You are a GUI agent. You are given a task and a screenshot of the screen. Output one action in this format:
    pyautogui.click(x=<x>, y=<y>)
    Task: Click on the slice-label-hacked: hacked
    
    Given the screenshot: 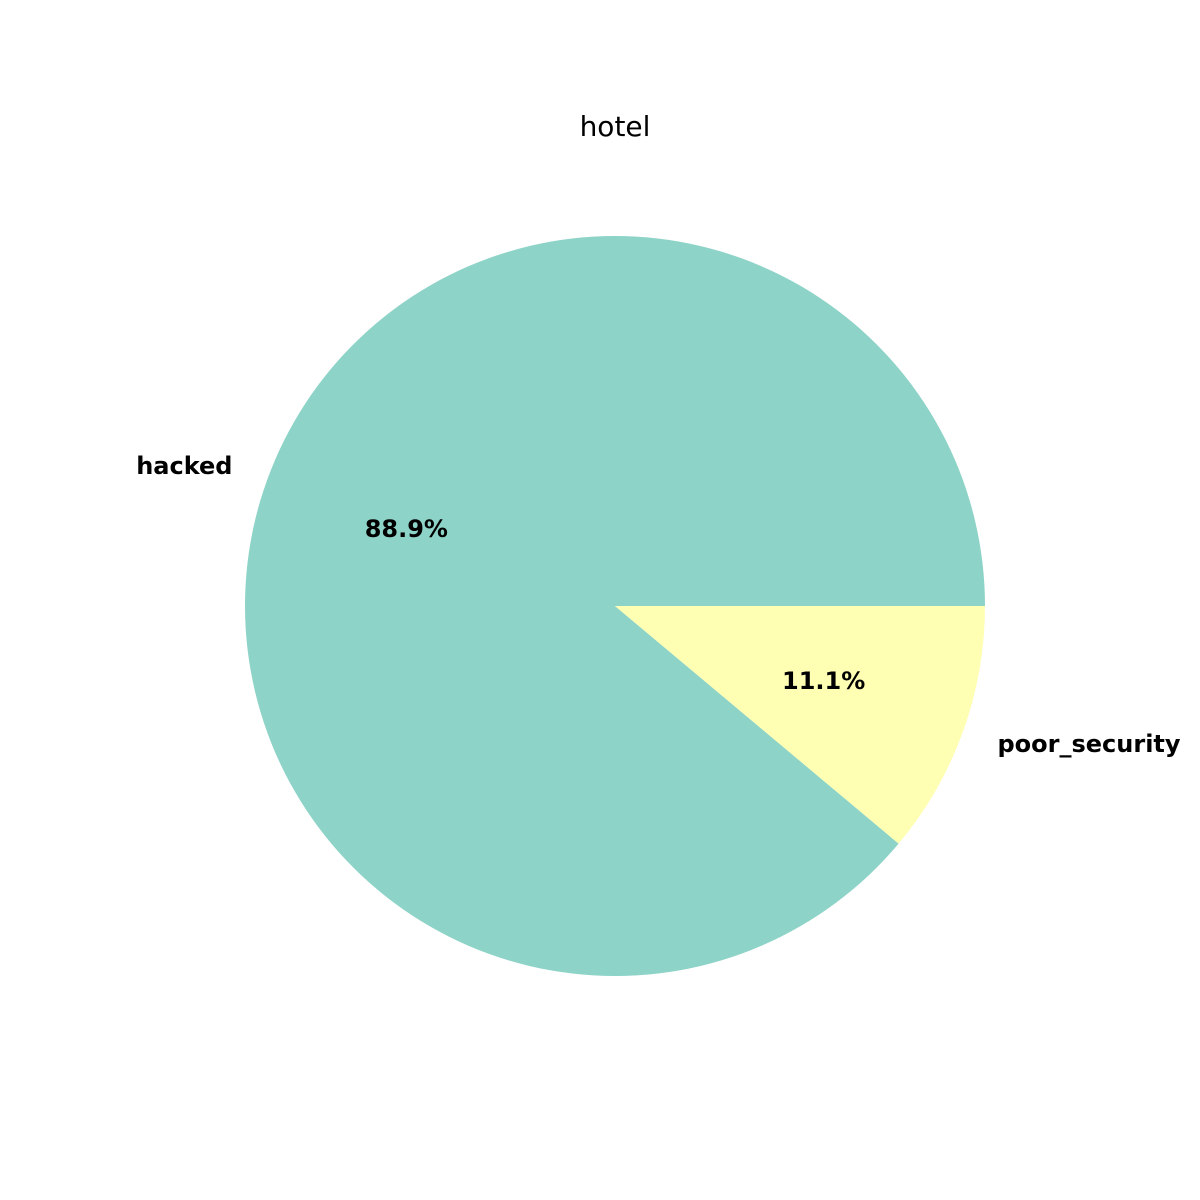 What is the action you would take?
    pyautogui.click(x=184, y=466)
    